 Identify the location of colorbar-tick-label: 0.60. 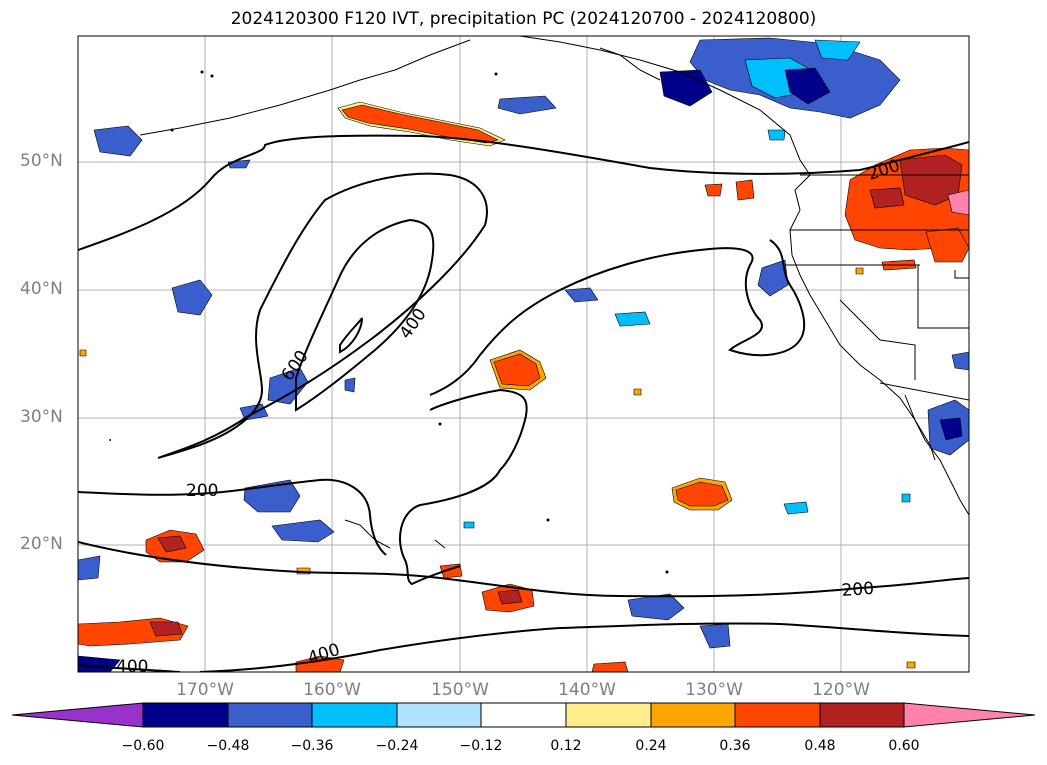
(904, 746).